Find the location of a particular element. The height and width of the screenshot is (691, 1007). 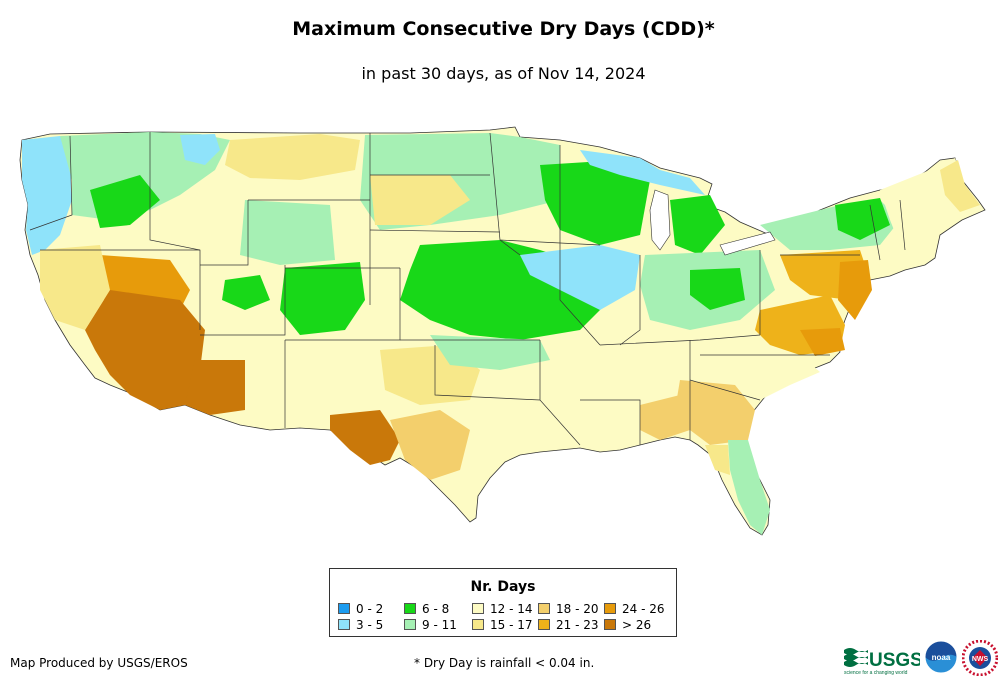

svg-text: USGS is located at coordinates (894, 660).